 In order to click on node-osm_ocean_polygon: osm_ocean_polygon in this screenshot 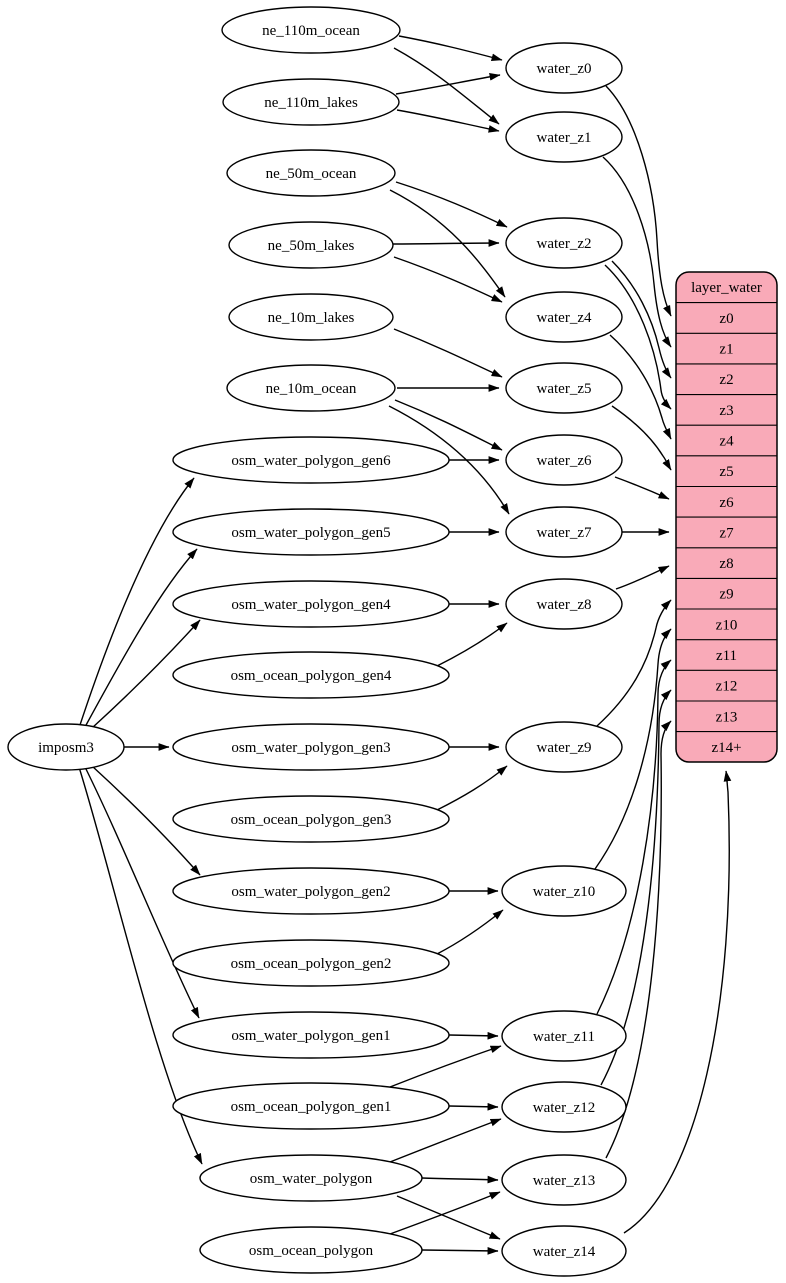, I will do `click(311, 1250)`.